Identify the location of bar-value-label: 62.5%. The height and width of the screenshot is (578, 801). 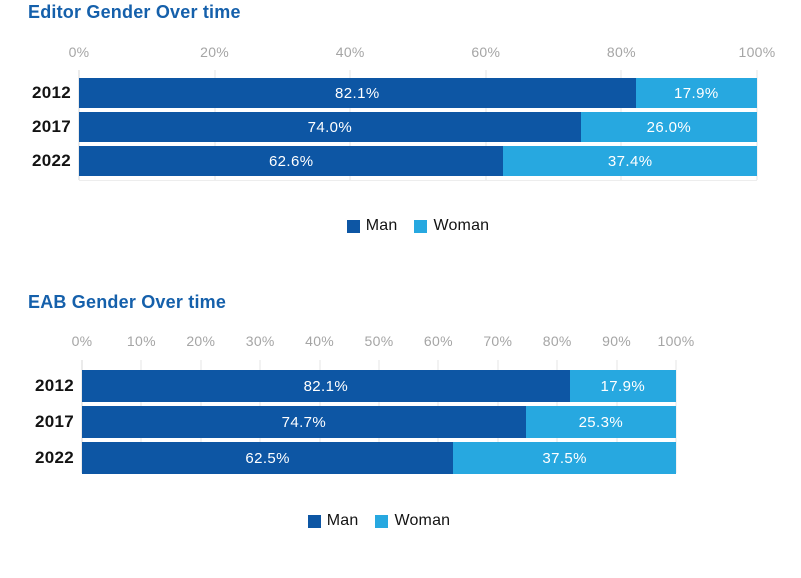
(267, 458).